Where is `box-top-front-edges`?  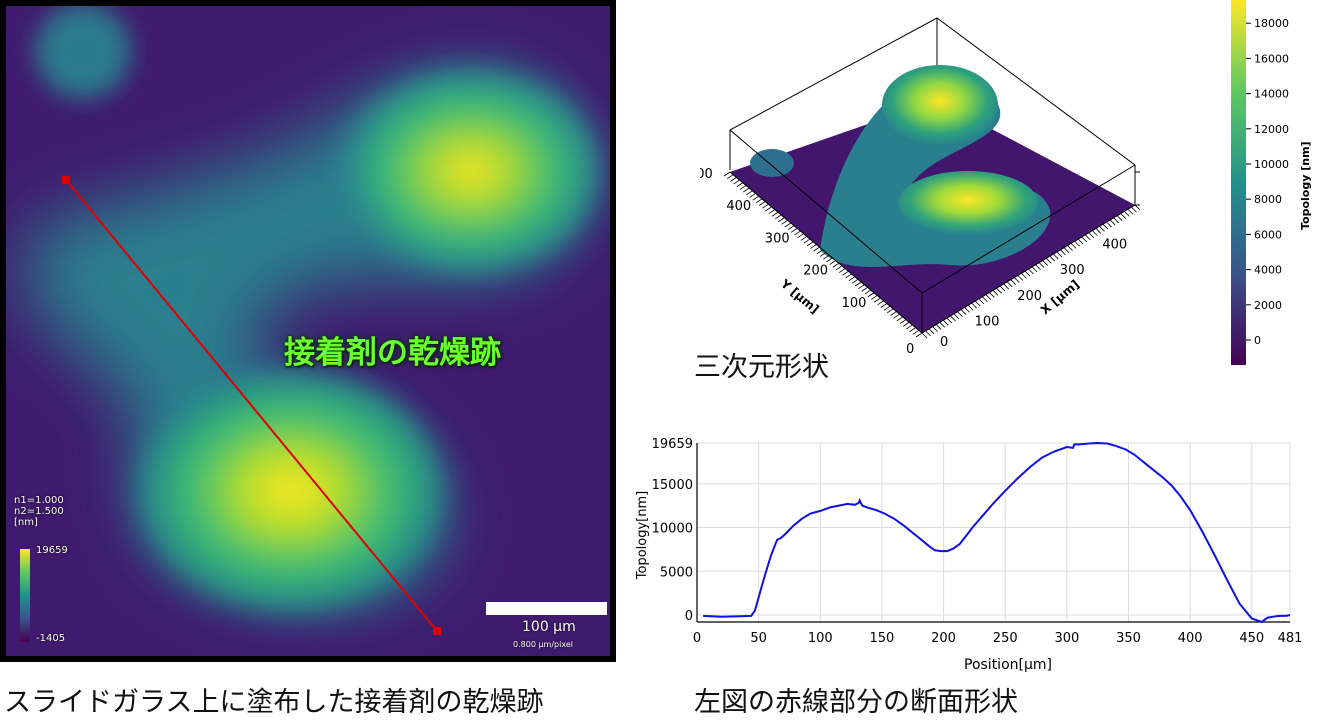 box-top-front-edges is located at coordinates (932, 211).